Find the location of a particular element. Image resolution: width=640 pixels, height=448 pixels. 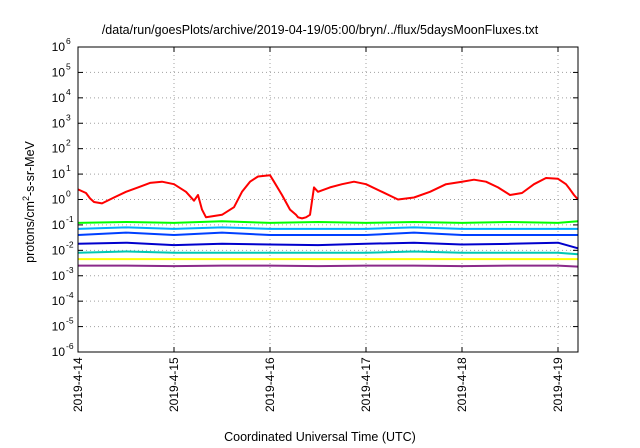

y-tick-exponent: -2 is located at coordinates (70, 244).